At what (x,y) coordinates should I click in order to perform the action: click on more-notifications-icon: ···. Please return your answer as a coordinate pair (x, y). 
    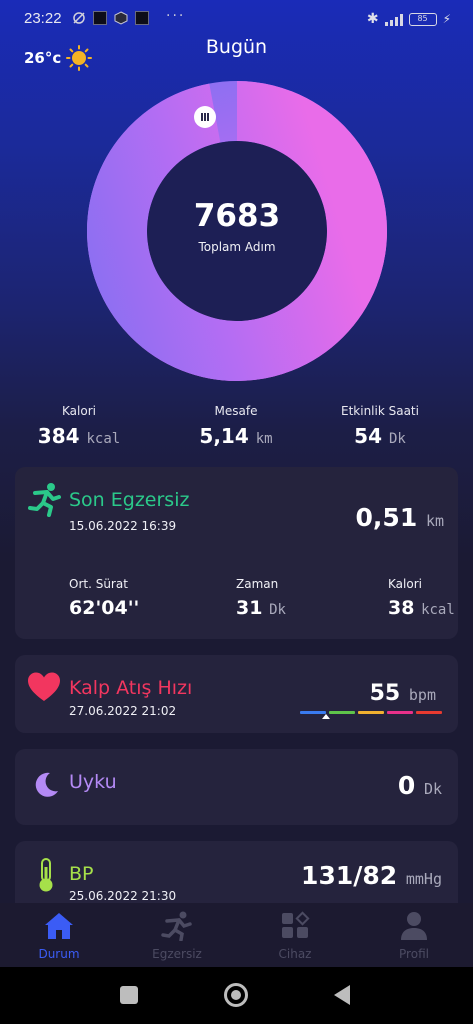
    Looking at the image, I should click on (176, 16).